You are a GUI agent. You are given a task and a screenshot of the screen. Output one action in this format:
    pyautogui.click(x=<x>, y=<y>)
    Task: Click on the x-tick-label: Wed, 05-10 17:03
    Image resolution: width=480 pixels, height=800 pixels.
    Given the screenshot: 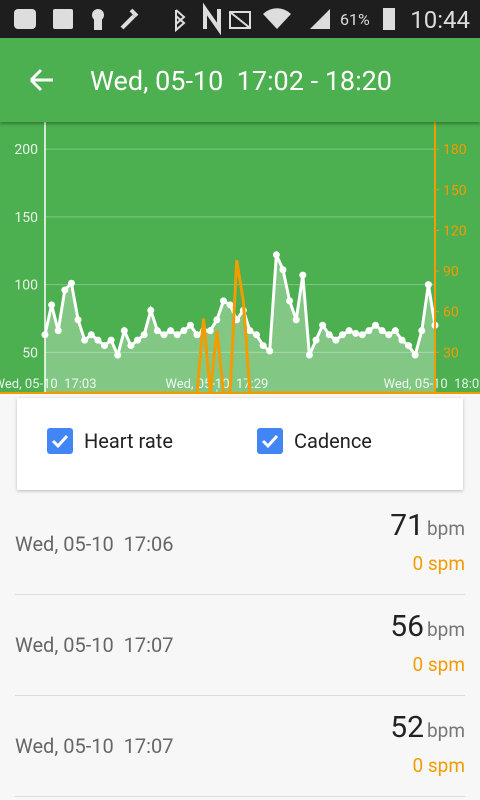 What is the action you would take?
    pyautogui.click(x=48, y=384)
    